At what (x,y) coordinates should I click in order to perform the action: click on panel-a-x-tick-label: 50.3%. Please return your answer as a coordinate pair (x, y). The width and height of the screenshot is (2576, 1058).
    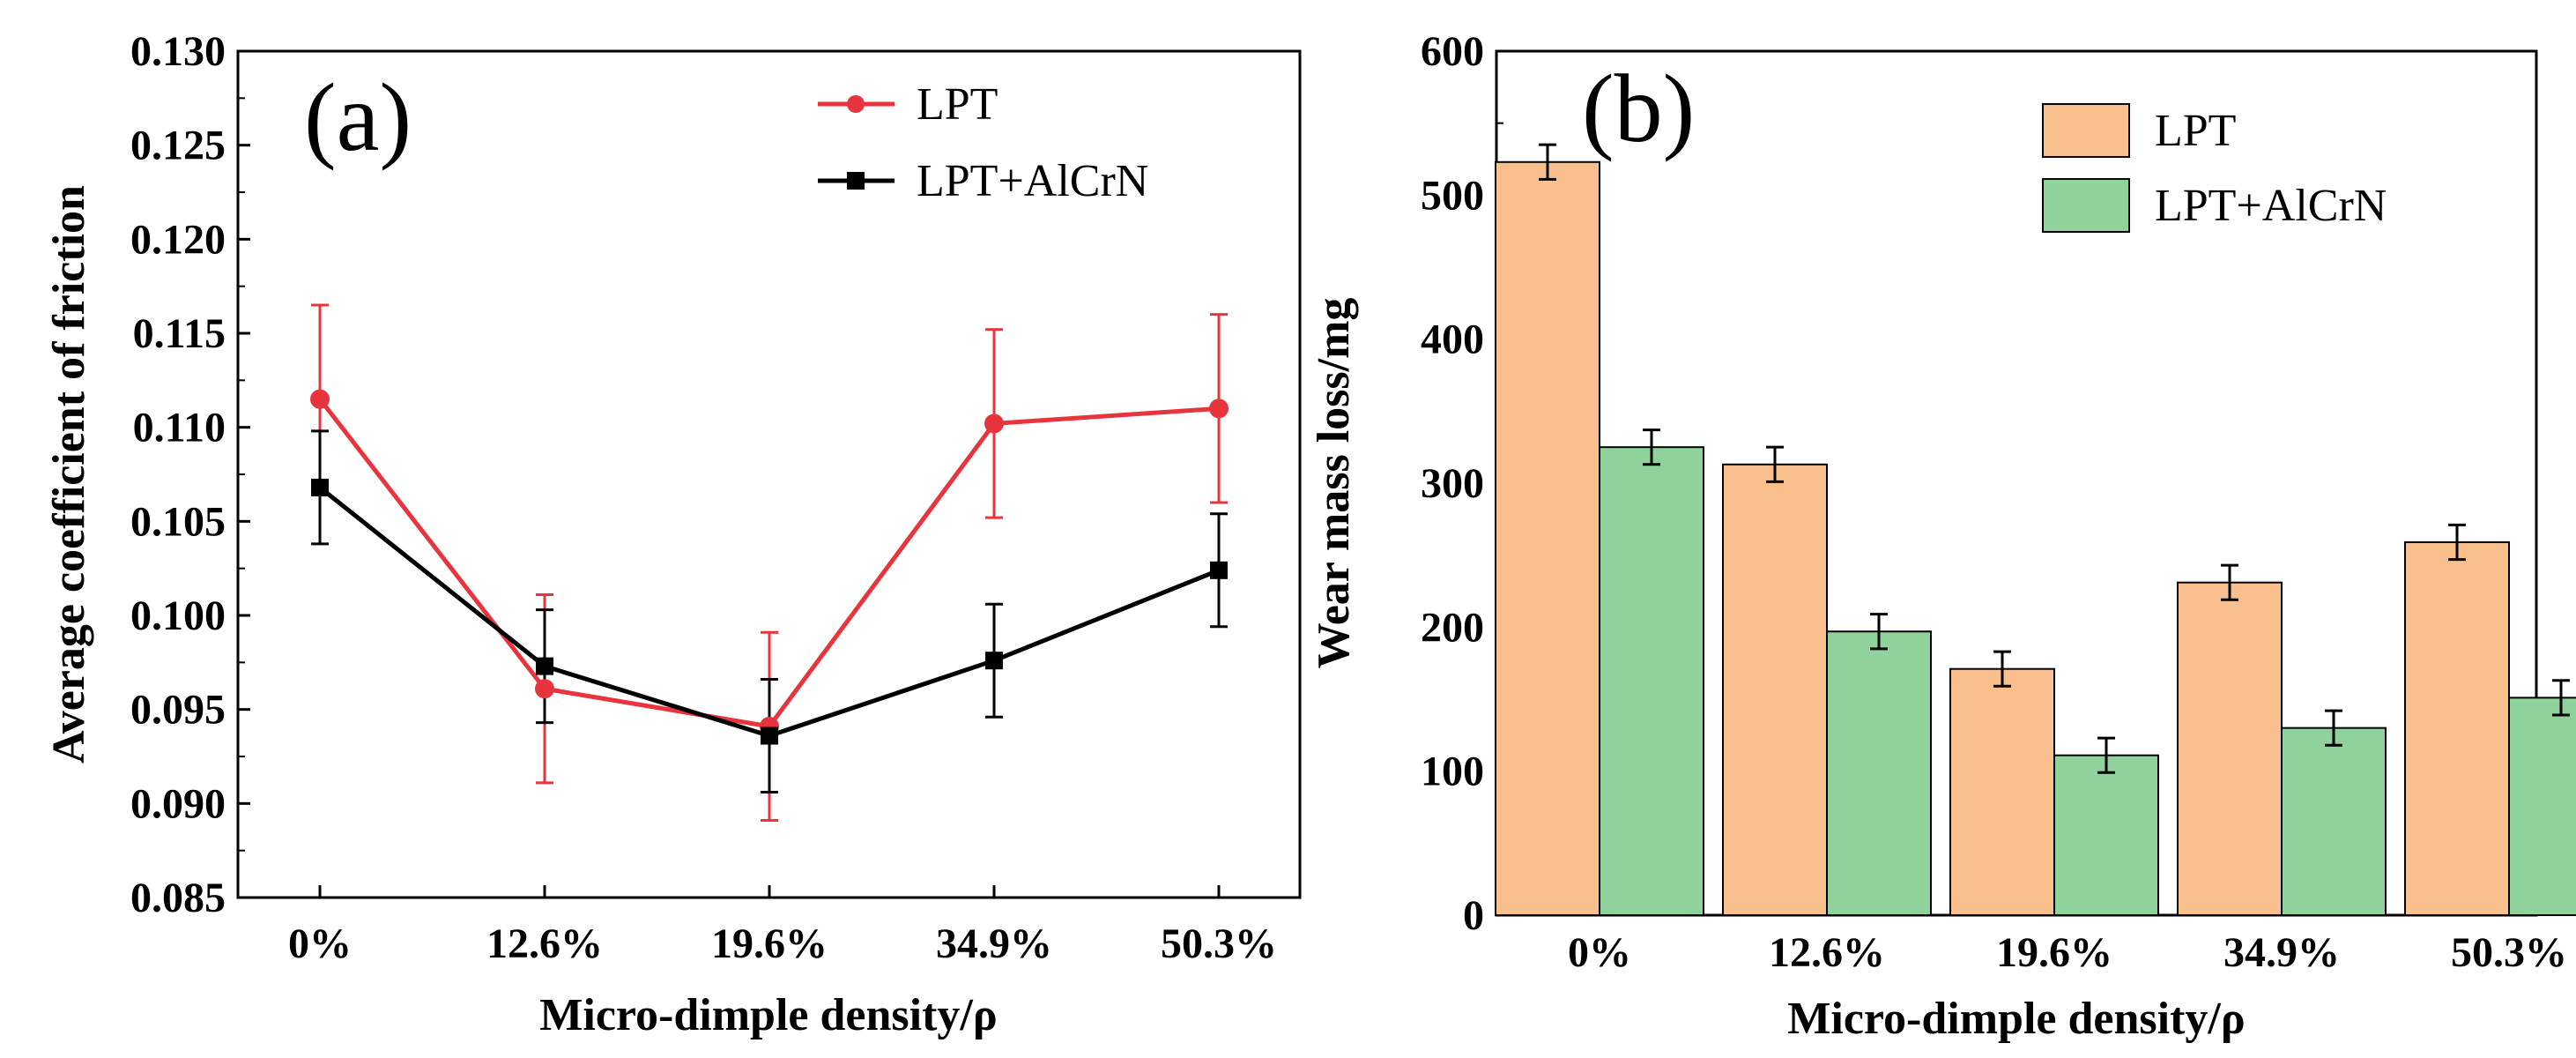
    Looking at the image, I should click on (1219, 943).